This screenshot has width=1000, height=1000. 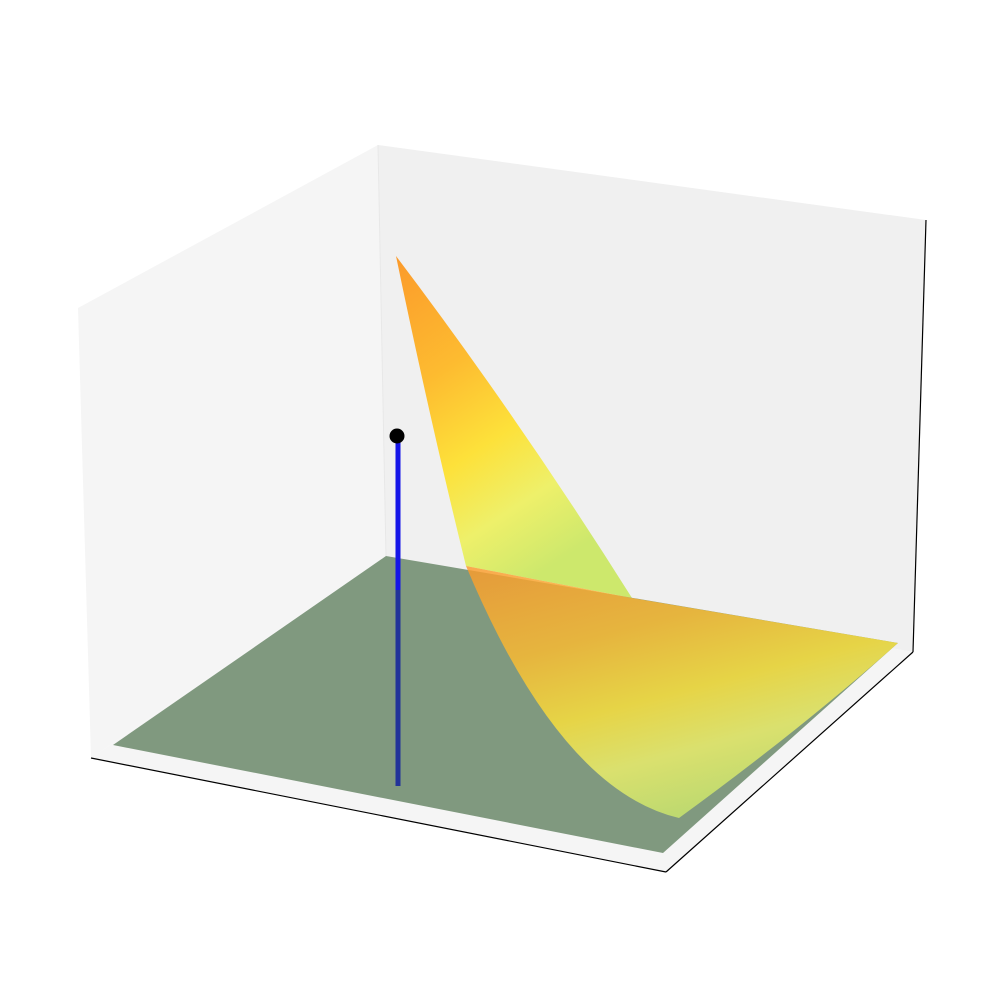 I want to click on surface-upper, so click(x=514, y=427).